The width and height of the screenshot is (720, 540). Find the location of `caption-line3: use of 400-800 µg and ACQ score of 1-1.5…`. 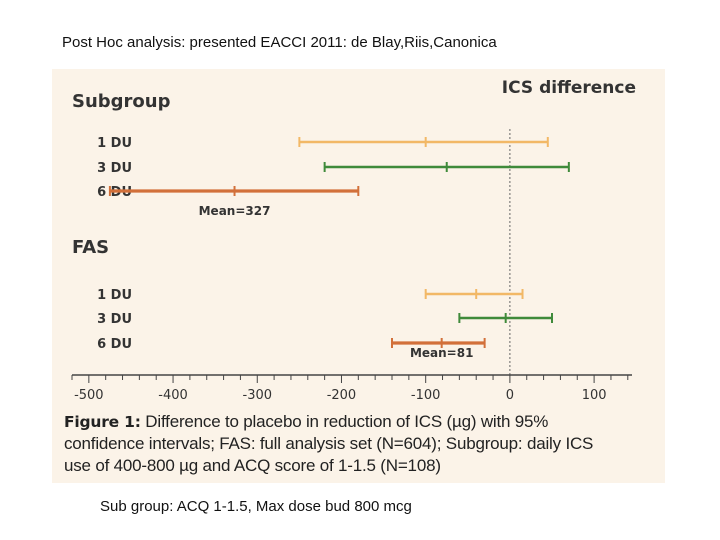

caption-line3: use of 400-800 µg and ACQ score of 1-1.5… is located at coordinates (252, 465).